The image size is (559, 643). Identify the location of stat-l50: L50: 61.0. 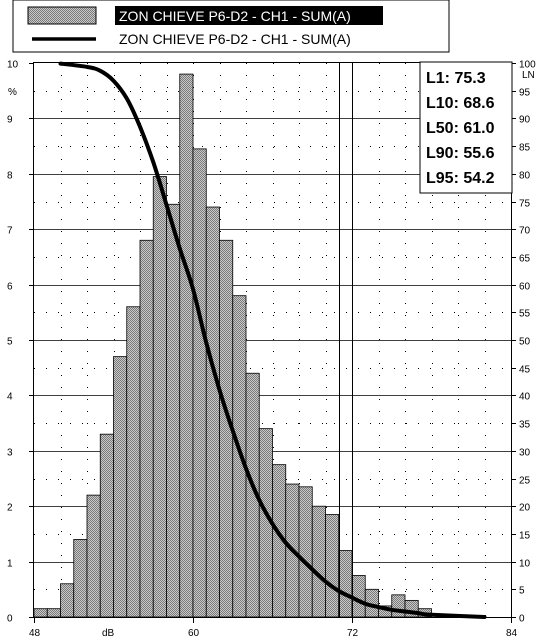
(460, 128).